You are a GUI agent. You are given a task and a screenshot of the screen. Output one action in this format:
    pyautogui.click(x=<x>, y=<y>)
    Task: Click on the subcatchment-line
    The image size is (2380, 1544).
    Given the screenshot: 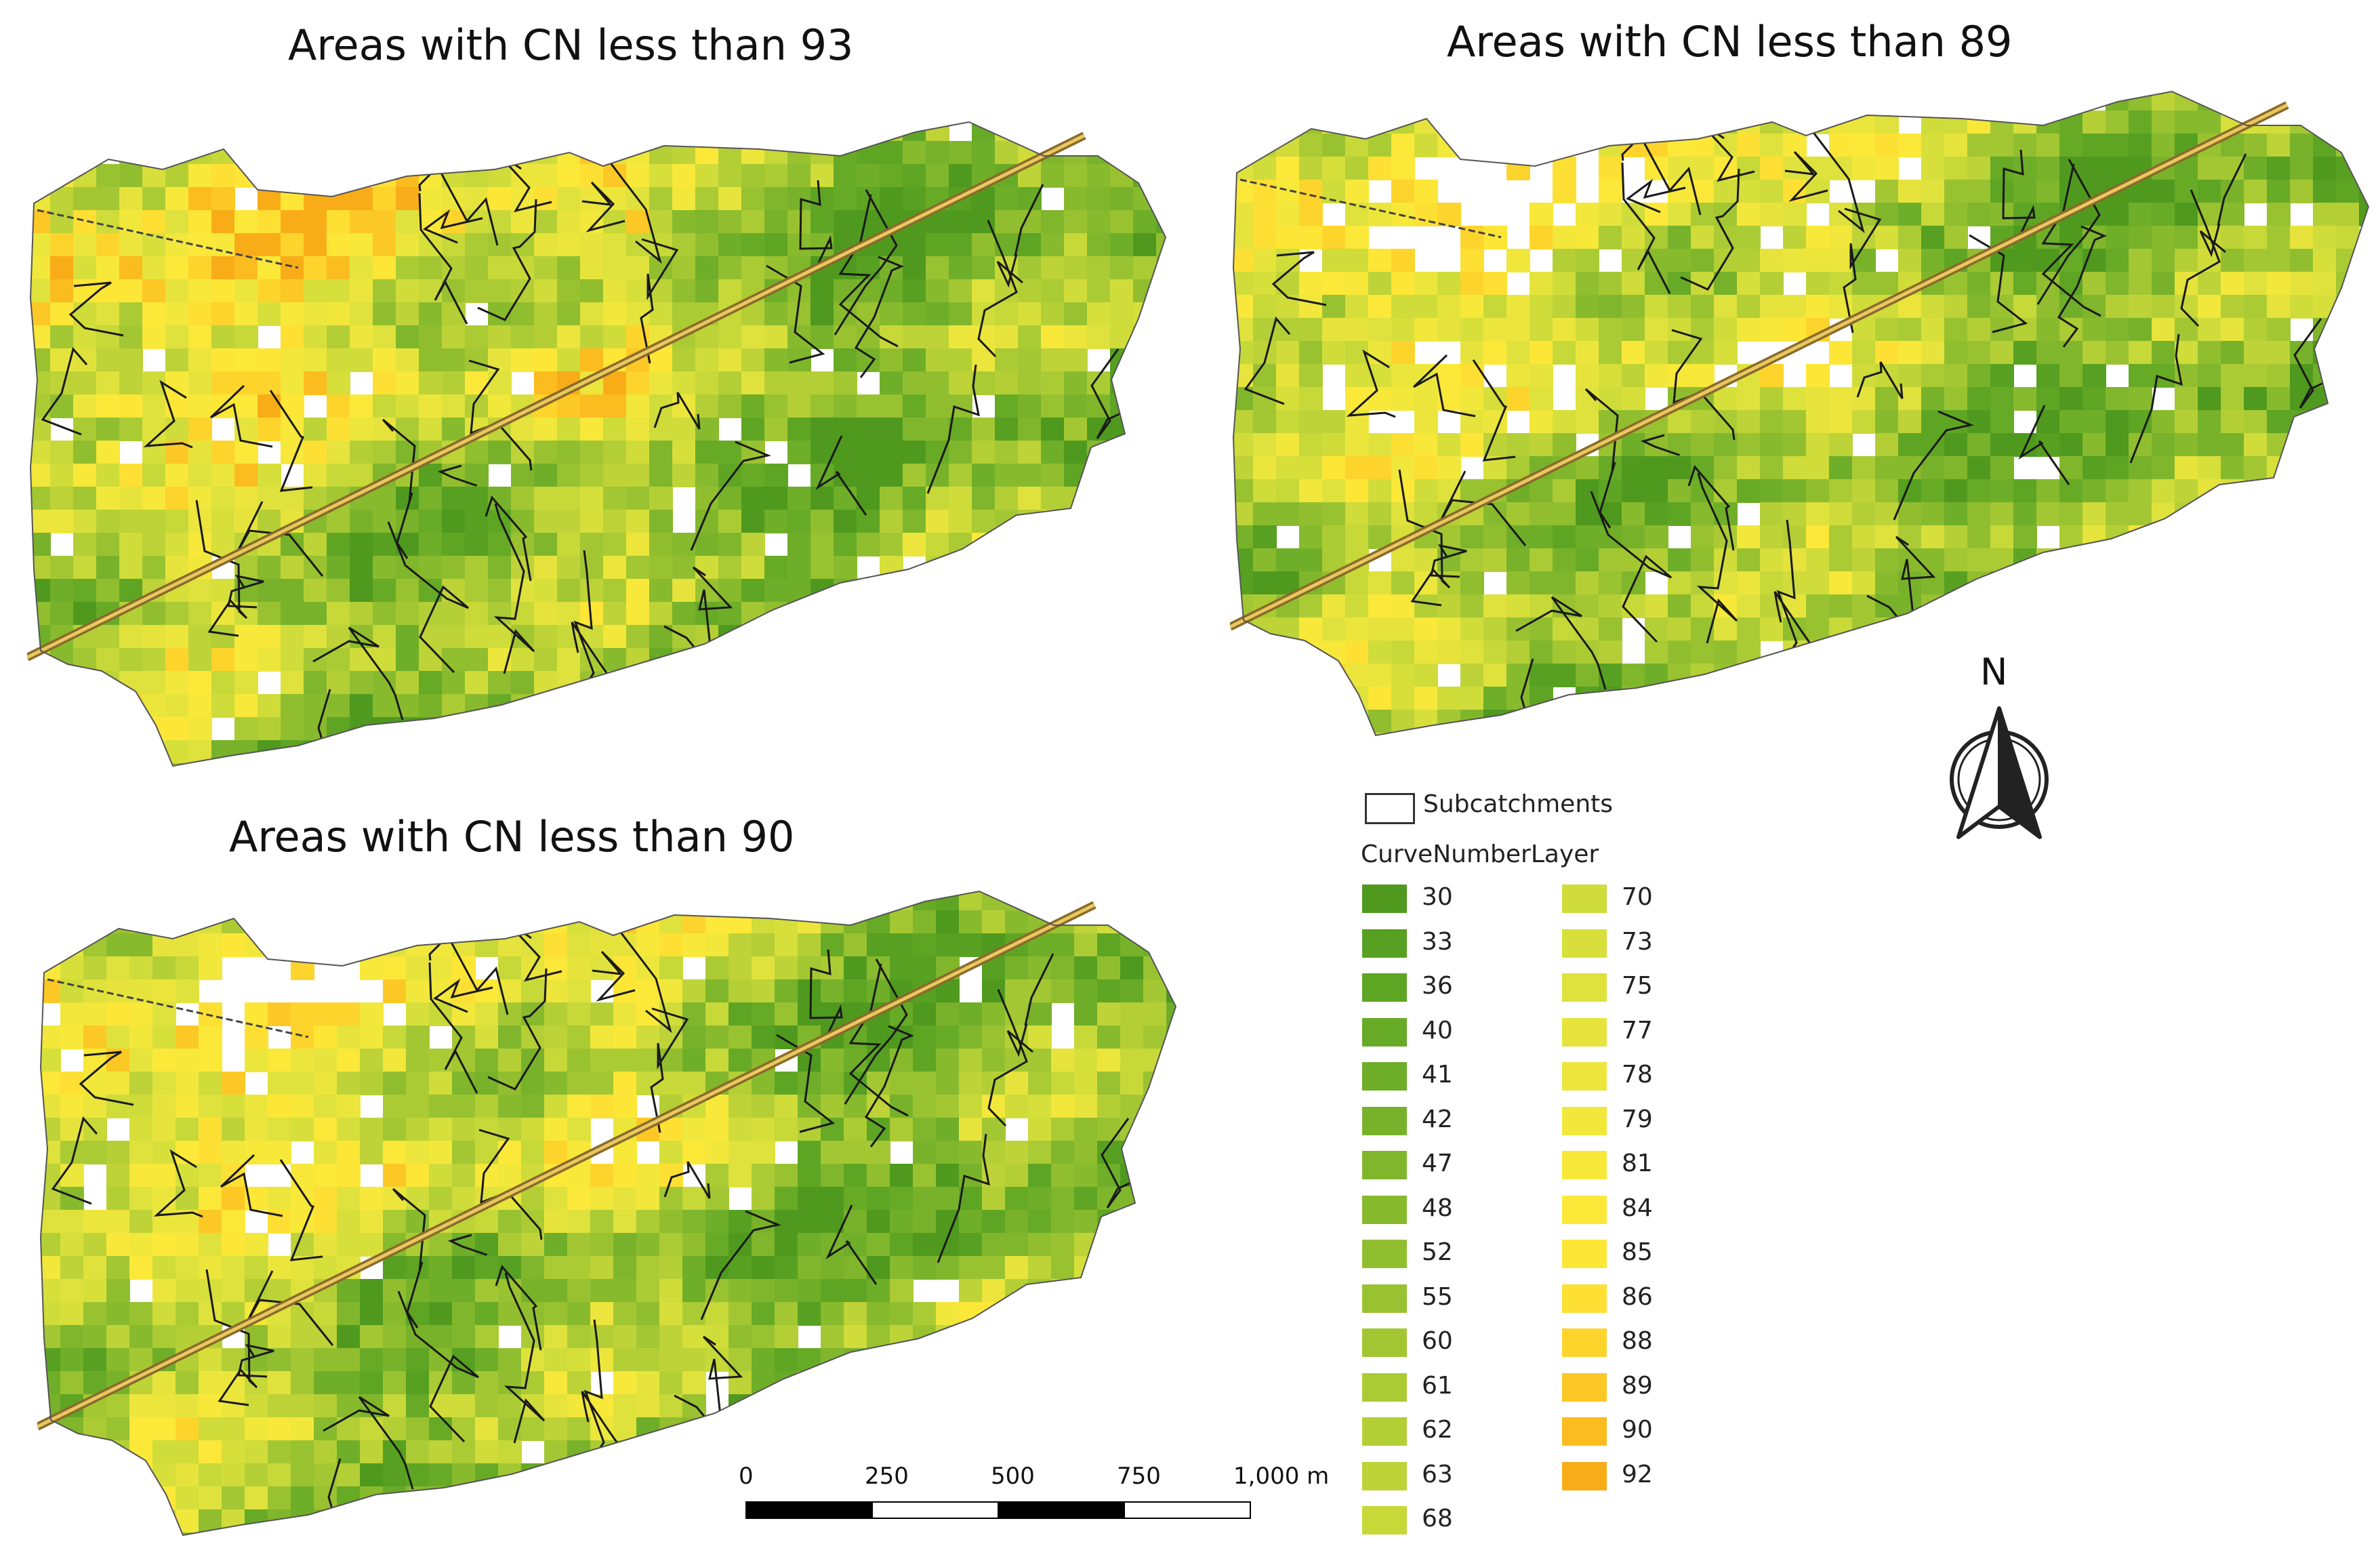 What is the action you would take?
    pyautogui.click(x=291, y=441)
    